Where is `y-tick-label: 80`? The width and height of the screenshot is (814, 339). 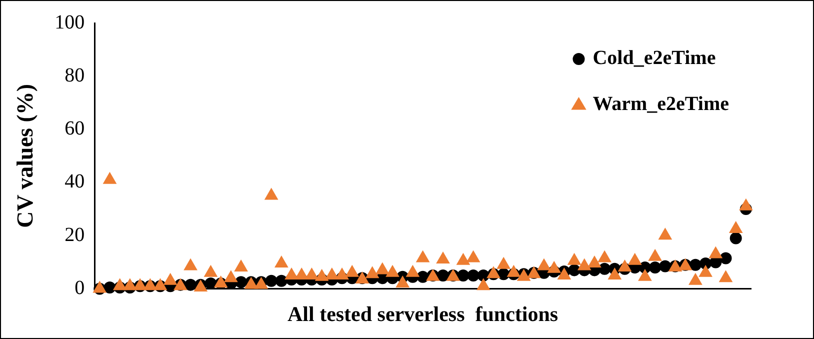 y-tick-label: 80 is located at coordinates (74, 75).